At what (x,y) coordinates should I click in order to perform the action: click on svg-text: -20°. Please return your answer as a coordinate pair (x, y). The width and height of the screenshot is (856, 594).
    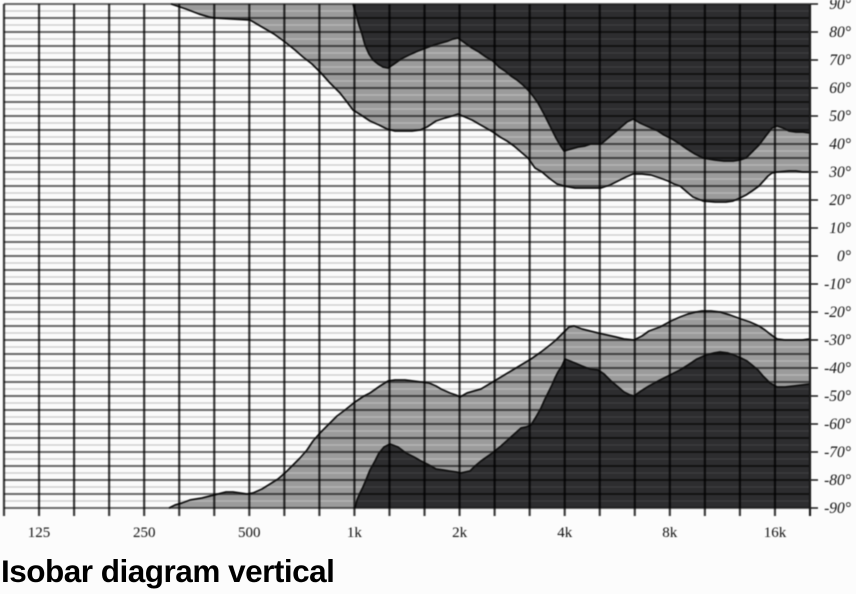
    Looking at the image, I should click on (837, 312).